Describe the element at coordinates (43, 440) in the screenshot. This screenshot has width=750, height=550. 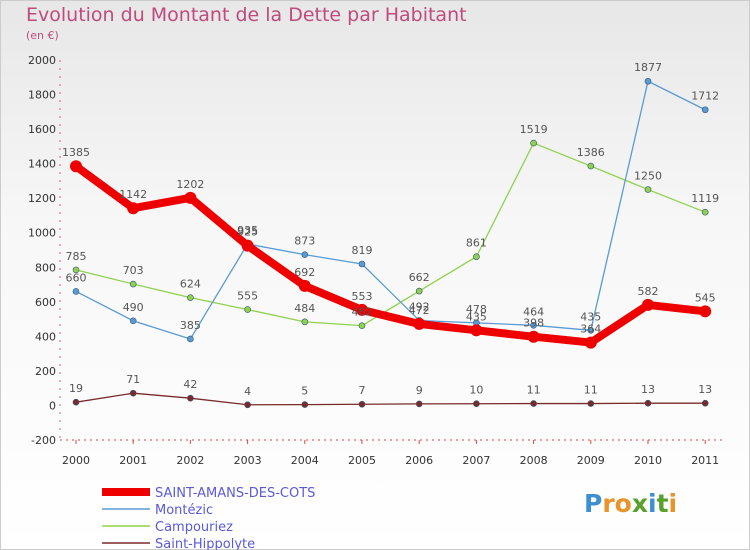
I see `y-tick-label: -200` at that location.